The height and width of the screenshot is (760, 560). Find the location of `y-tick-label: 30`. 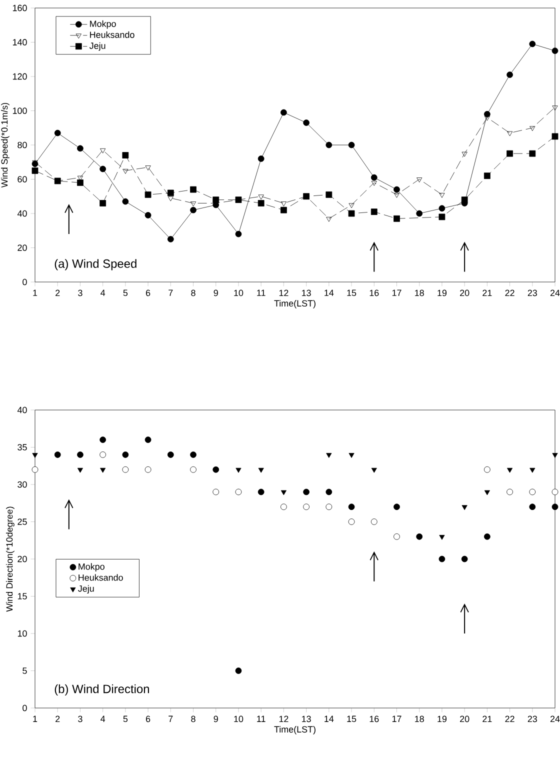

y-tick-label: 30 is located at coordinates (22, 484).